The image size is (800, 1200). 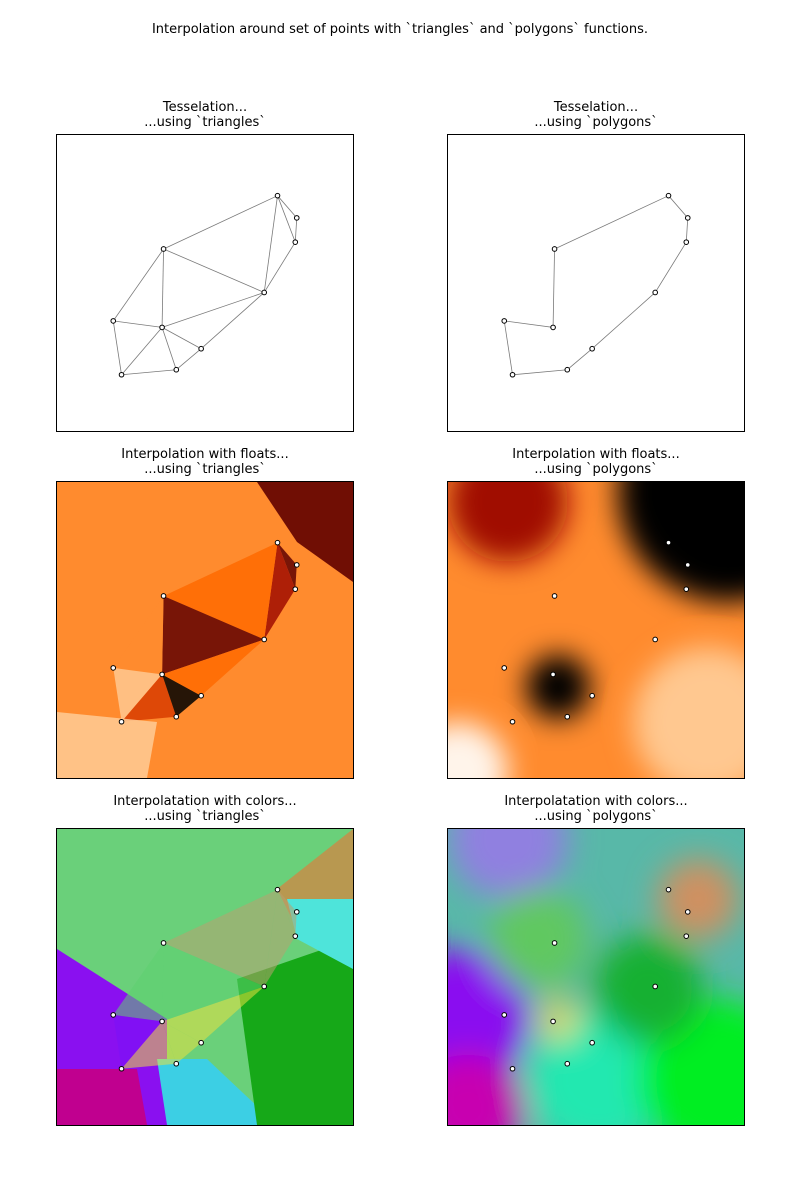 I want to click on floats-polygons-plot, so click(x=596, y=630).